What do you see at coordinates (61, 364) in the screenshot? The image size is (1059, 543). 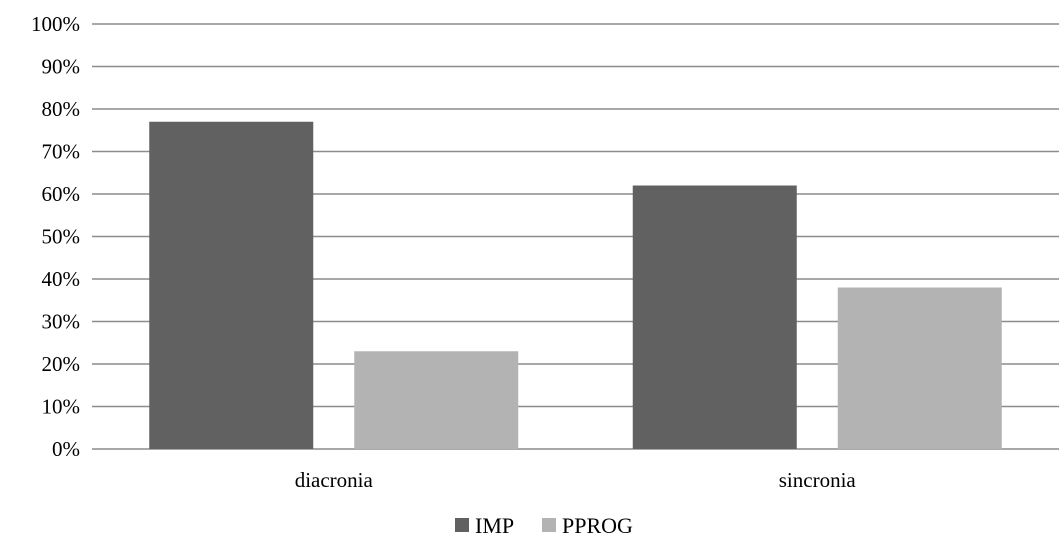 I see `y-tick-label: 20%` at bounding box center [61, 364].